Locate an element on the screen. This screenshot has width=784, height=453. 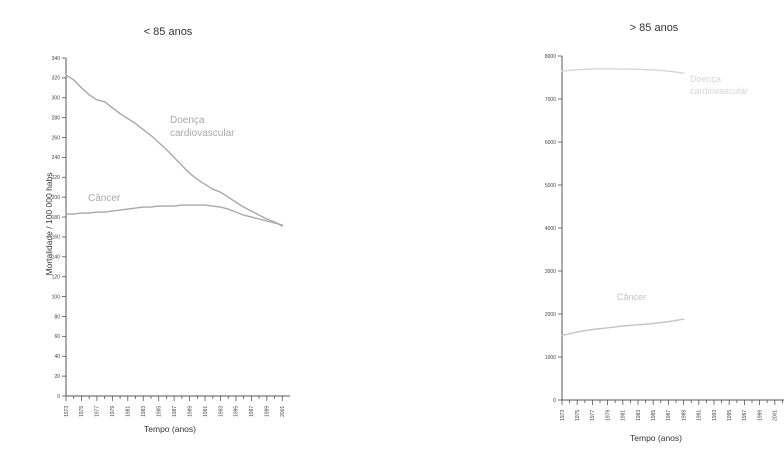
y-tick-label: 180 is located at coordinates (56, 218).